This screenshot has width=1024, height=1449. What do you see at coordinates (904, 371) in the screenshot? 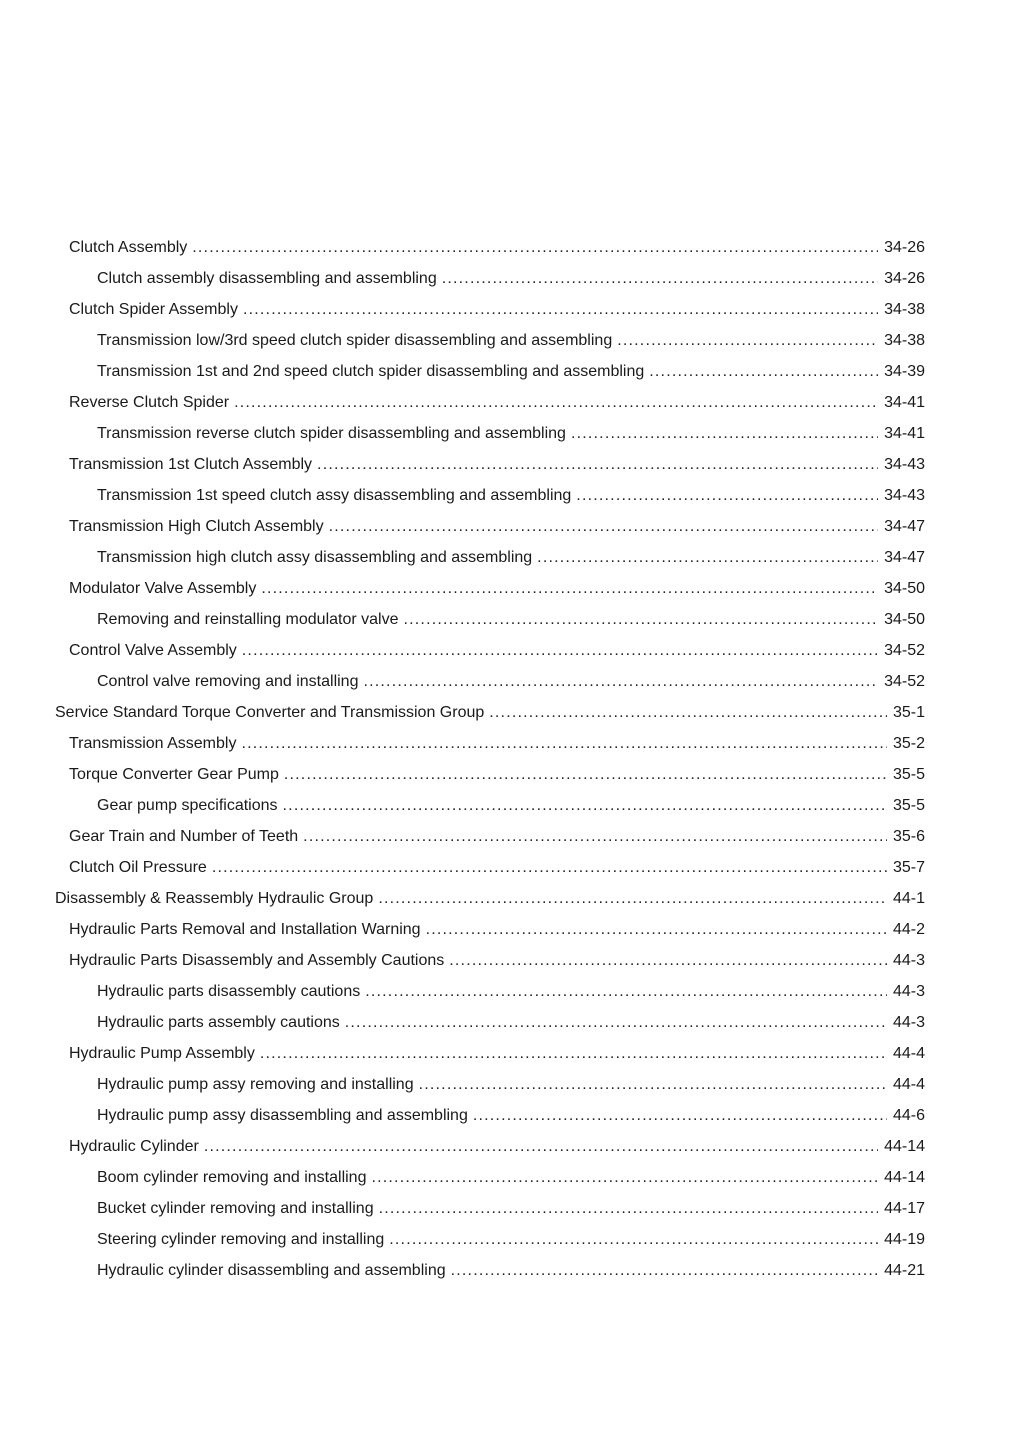
I see `toc-entry-page-number: 34-39` at bounding box center [904, 371].